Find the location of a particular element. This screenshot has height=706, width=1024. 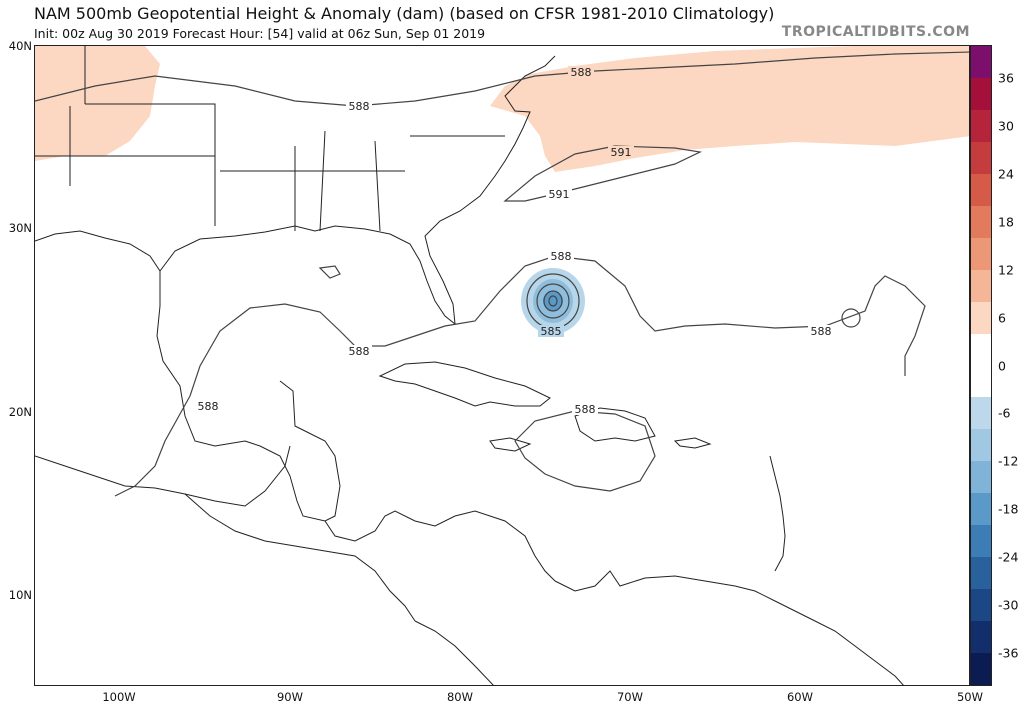

colorbar-tick-label: -12 is located at coordinates (1008, 461).